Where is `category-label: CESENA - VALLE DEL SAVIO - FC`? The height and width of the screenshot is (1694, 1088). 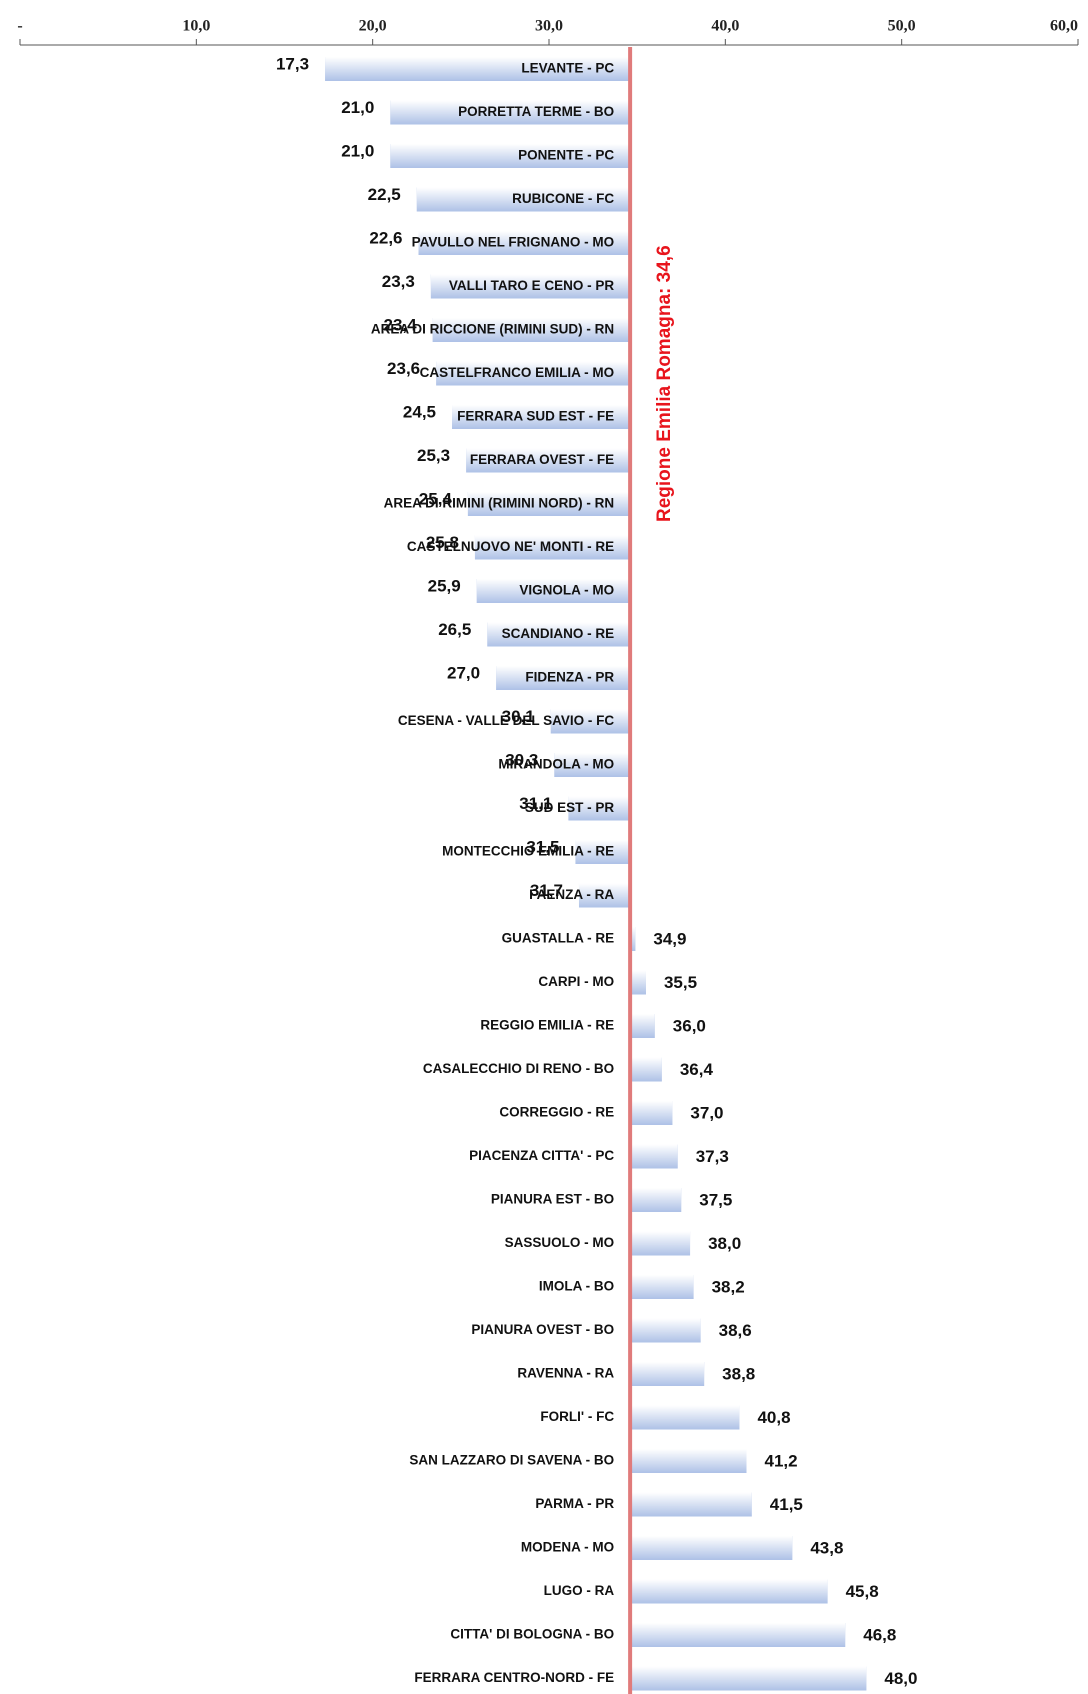 category-label: CESENA - VALLE DEL SAVIO - FC is located at coordinates (506, 720).